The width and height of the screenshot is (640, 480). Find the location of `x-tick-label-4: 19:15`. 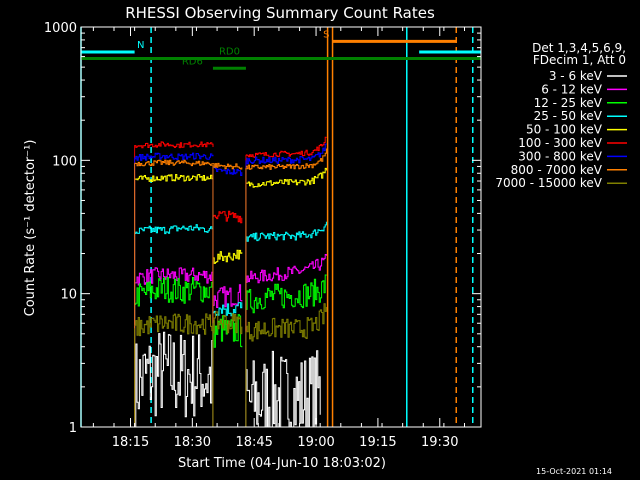

x-tick-label-4: 19:15 is located at coordinates (377, 442).